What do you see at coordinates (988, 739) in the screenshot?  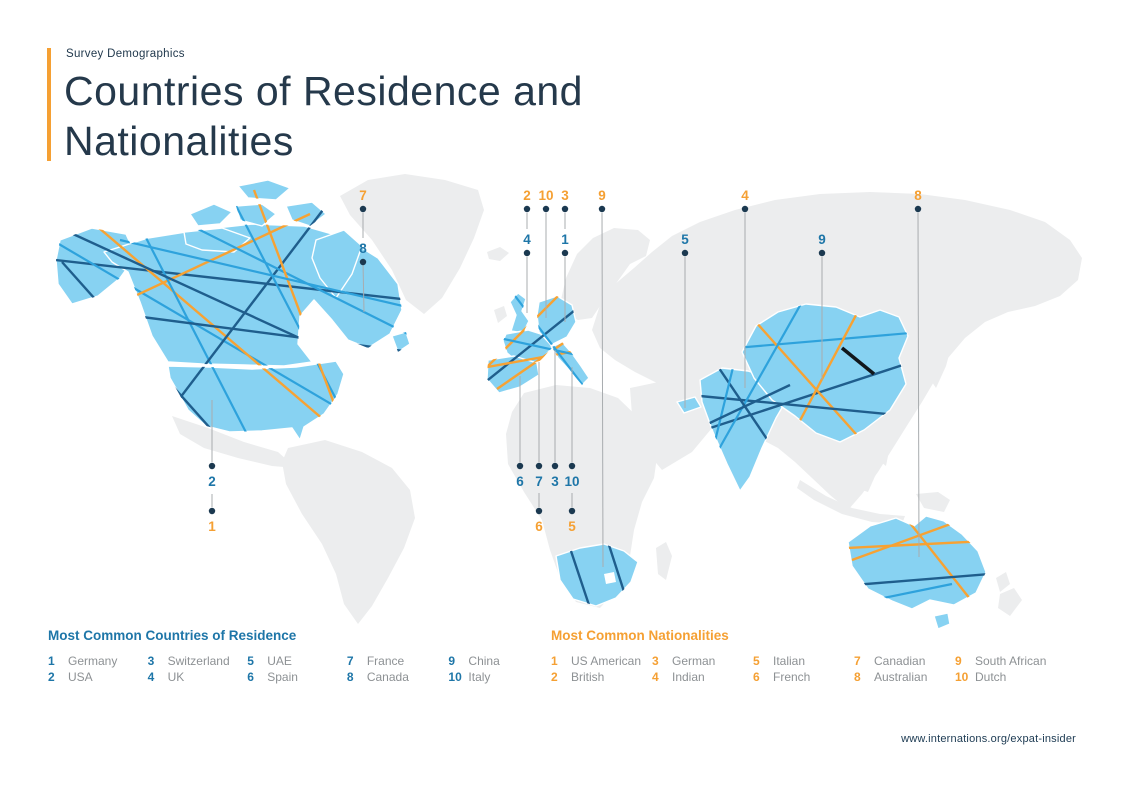 I see `footer-url: www.internations.org/expat-insider` at bounding box center [988, 739].